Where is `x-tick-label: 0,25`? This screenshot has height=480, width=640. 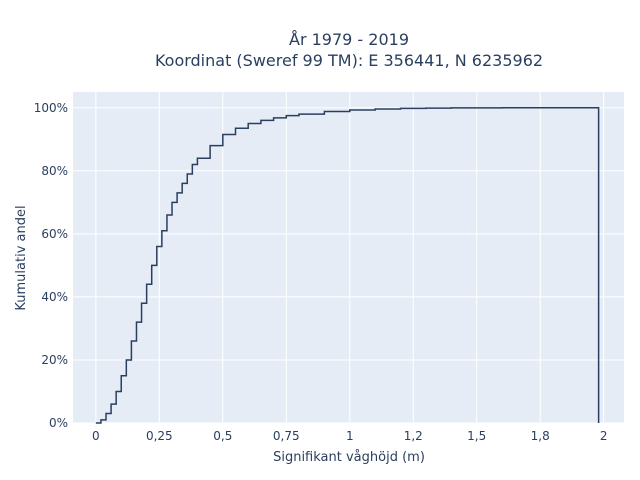 x-tick-label: 0,25 is located at coordinates (159, 436).